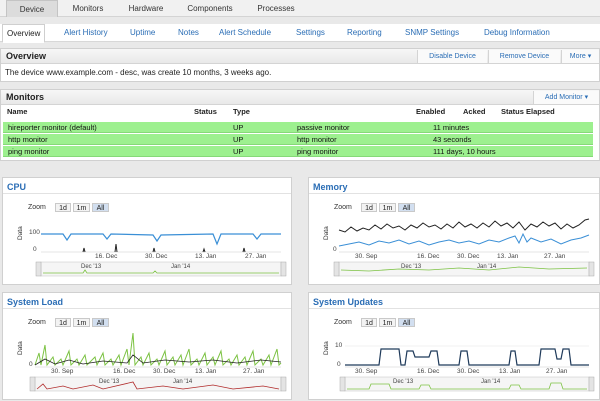 Image resolution: width=600 pixels, height=401 pixels. I want to click on row-type: passive monitor, so click(323, 127).